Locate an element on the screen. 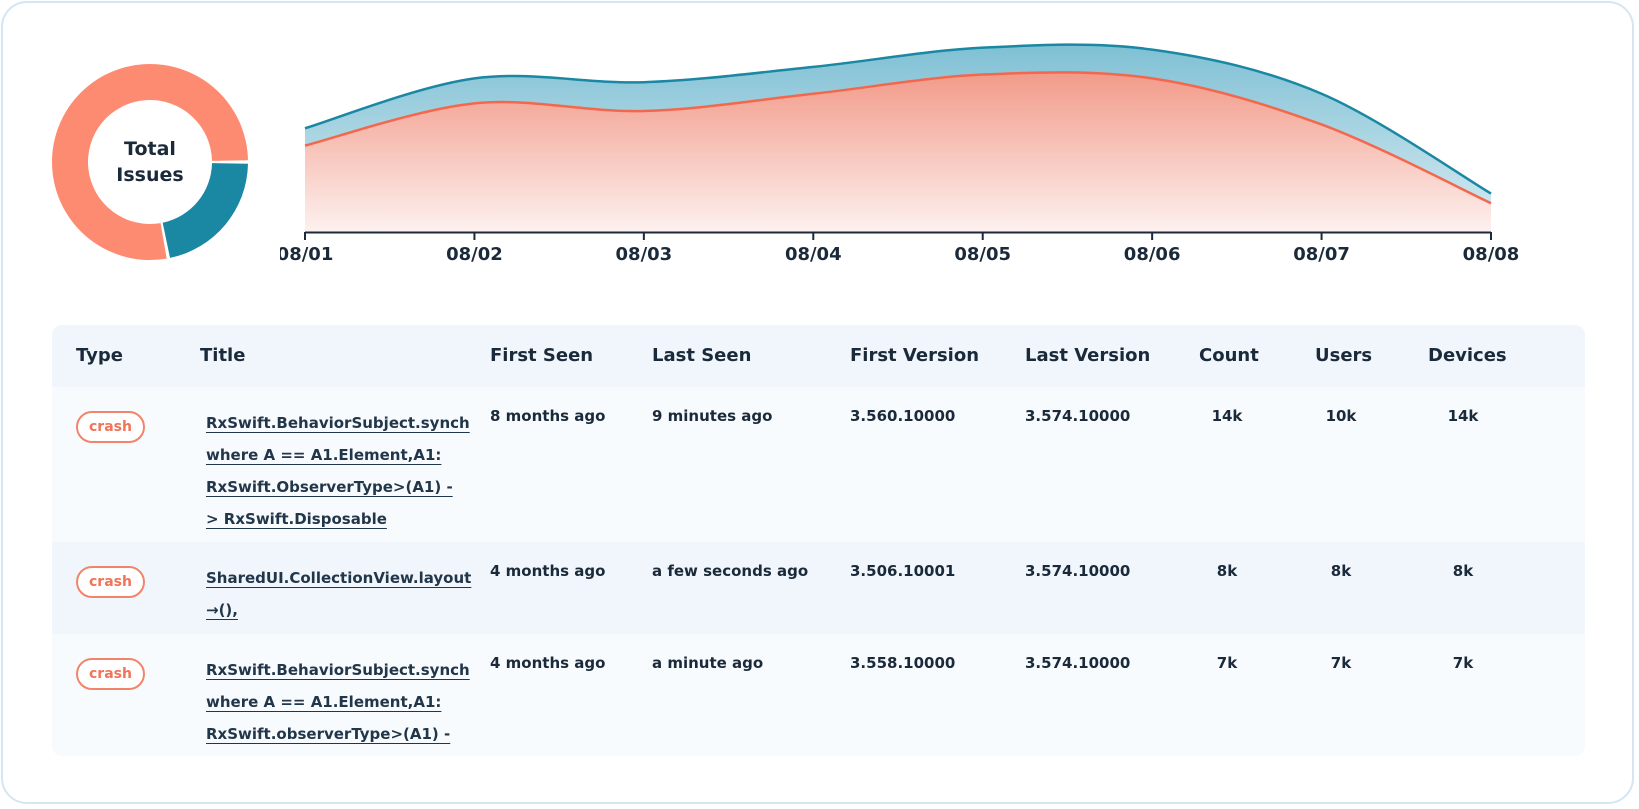  first-version-cell: 3.558.10000 is located at coordinates (903, 663).